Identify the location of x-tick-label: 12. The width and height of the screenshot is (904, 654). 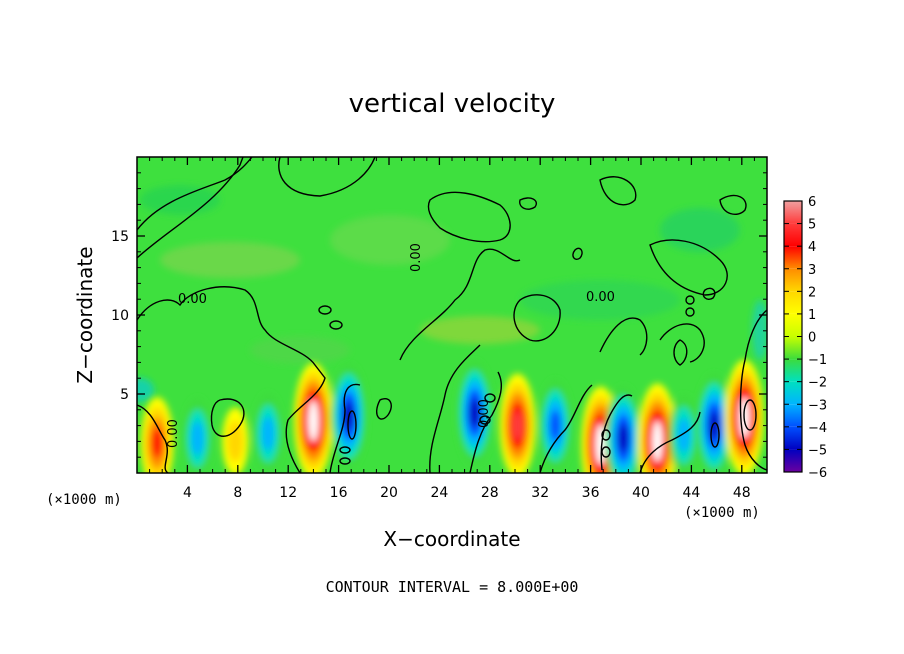
(288, 493).